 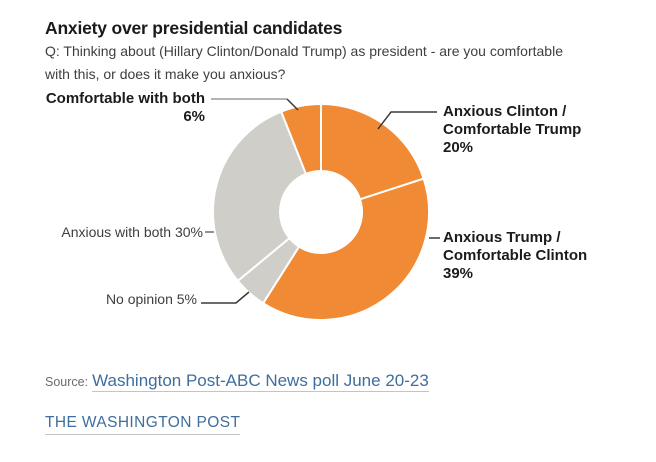 I want to click on slice-anxious-with-both, so click(x=260, y=196).